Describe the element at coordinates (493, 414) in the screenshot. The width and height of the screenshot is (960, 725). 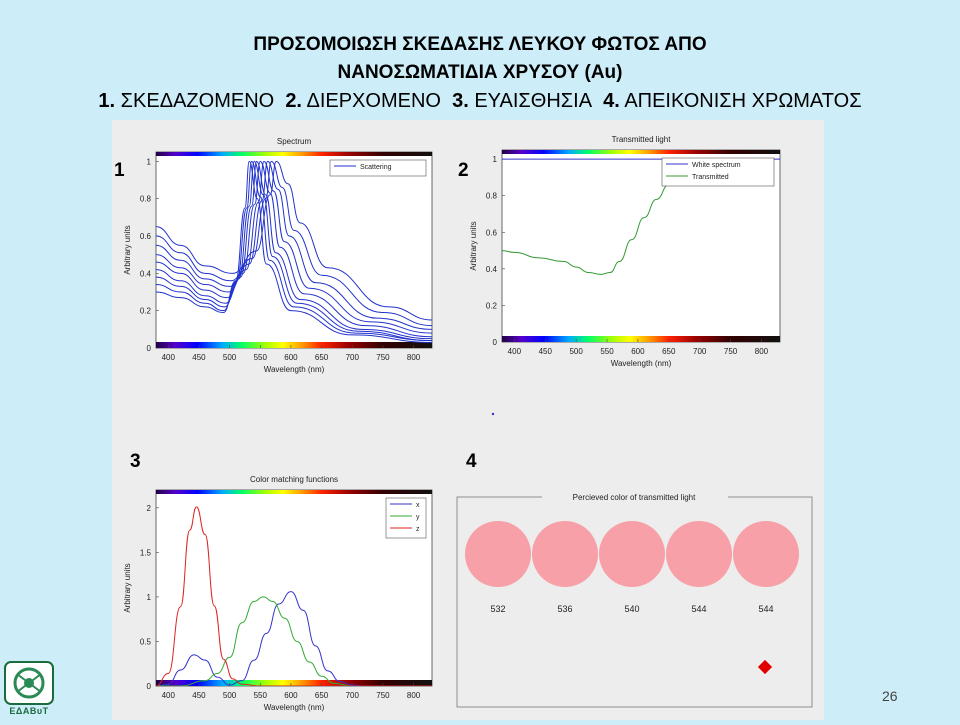
I see `stray-dot` at that location.